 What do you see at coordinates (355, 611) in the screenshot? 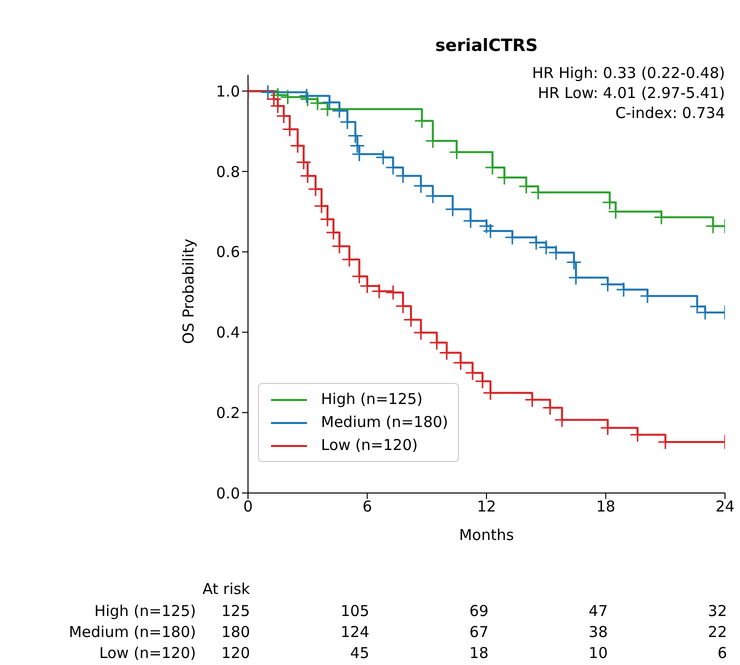
I see `text: 105` at bounding box center [355, 611].